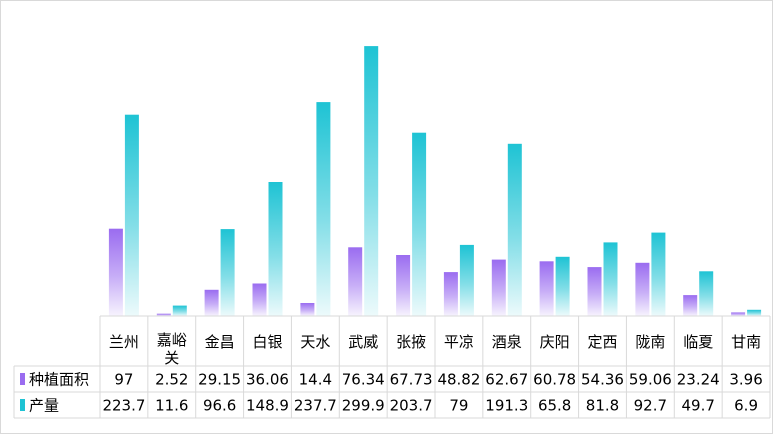  Describe the element at coordinates (698, 406) in the screenshot. I see `data-label: 49.7` at that location.